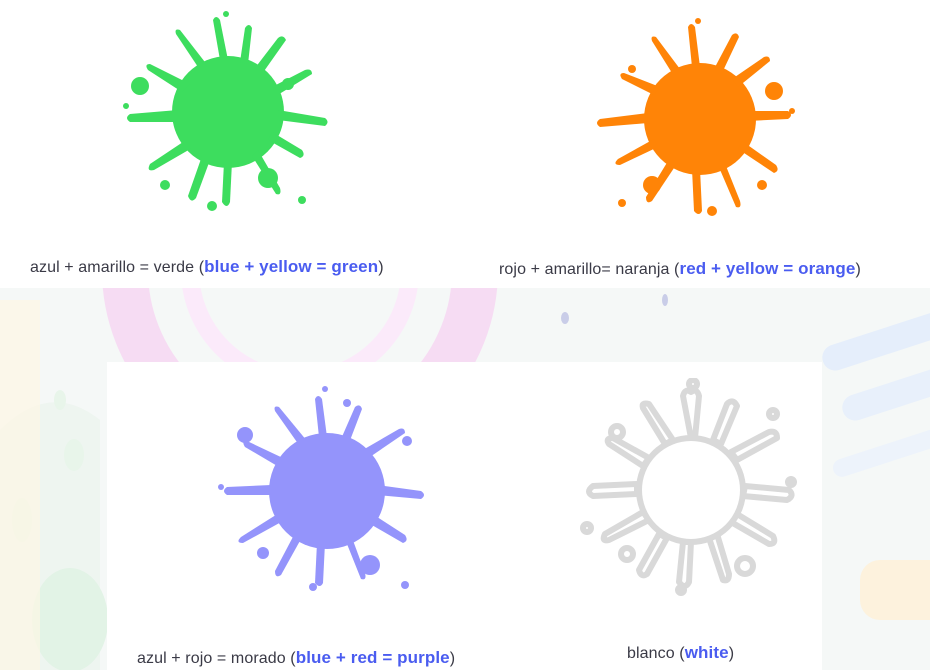  I want to click on orange-caption-en: red + yellow = orange, so click(767, 268).